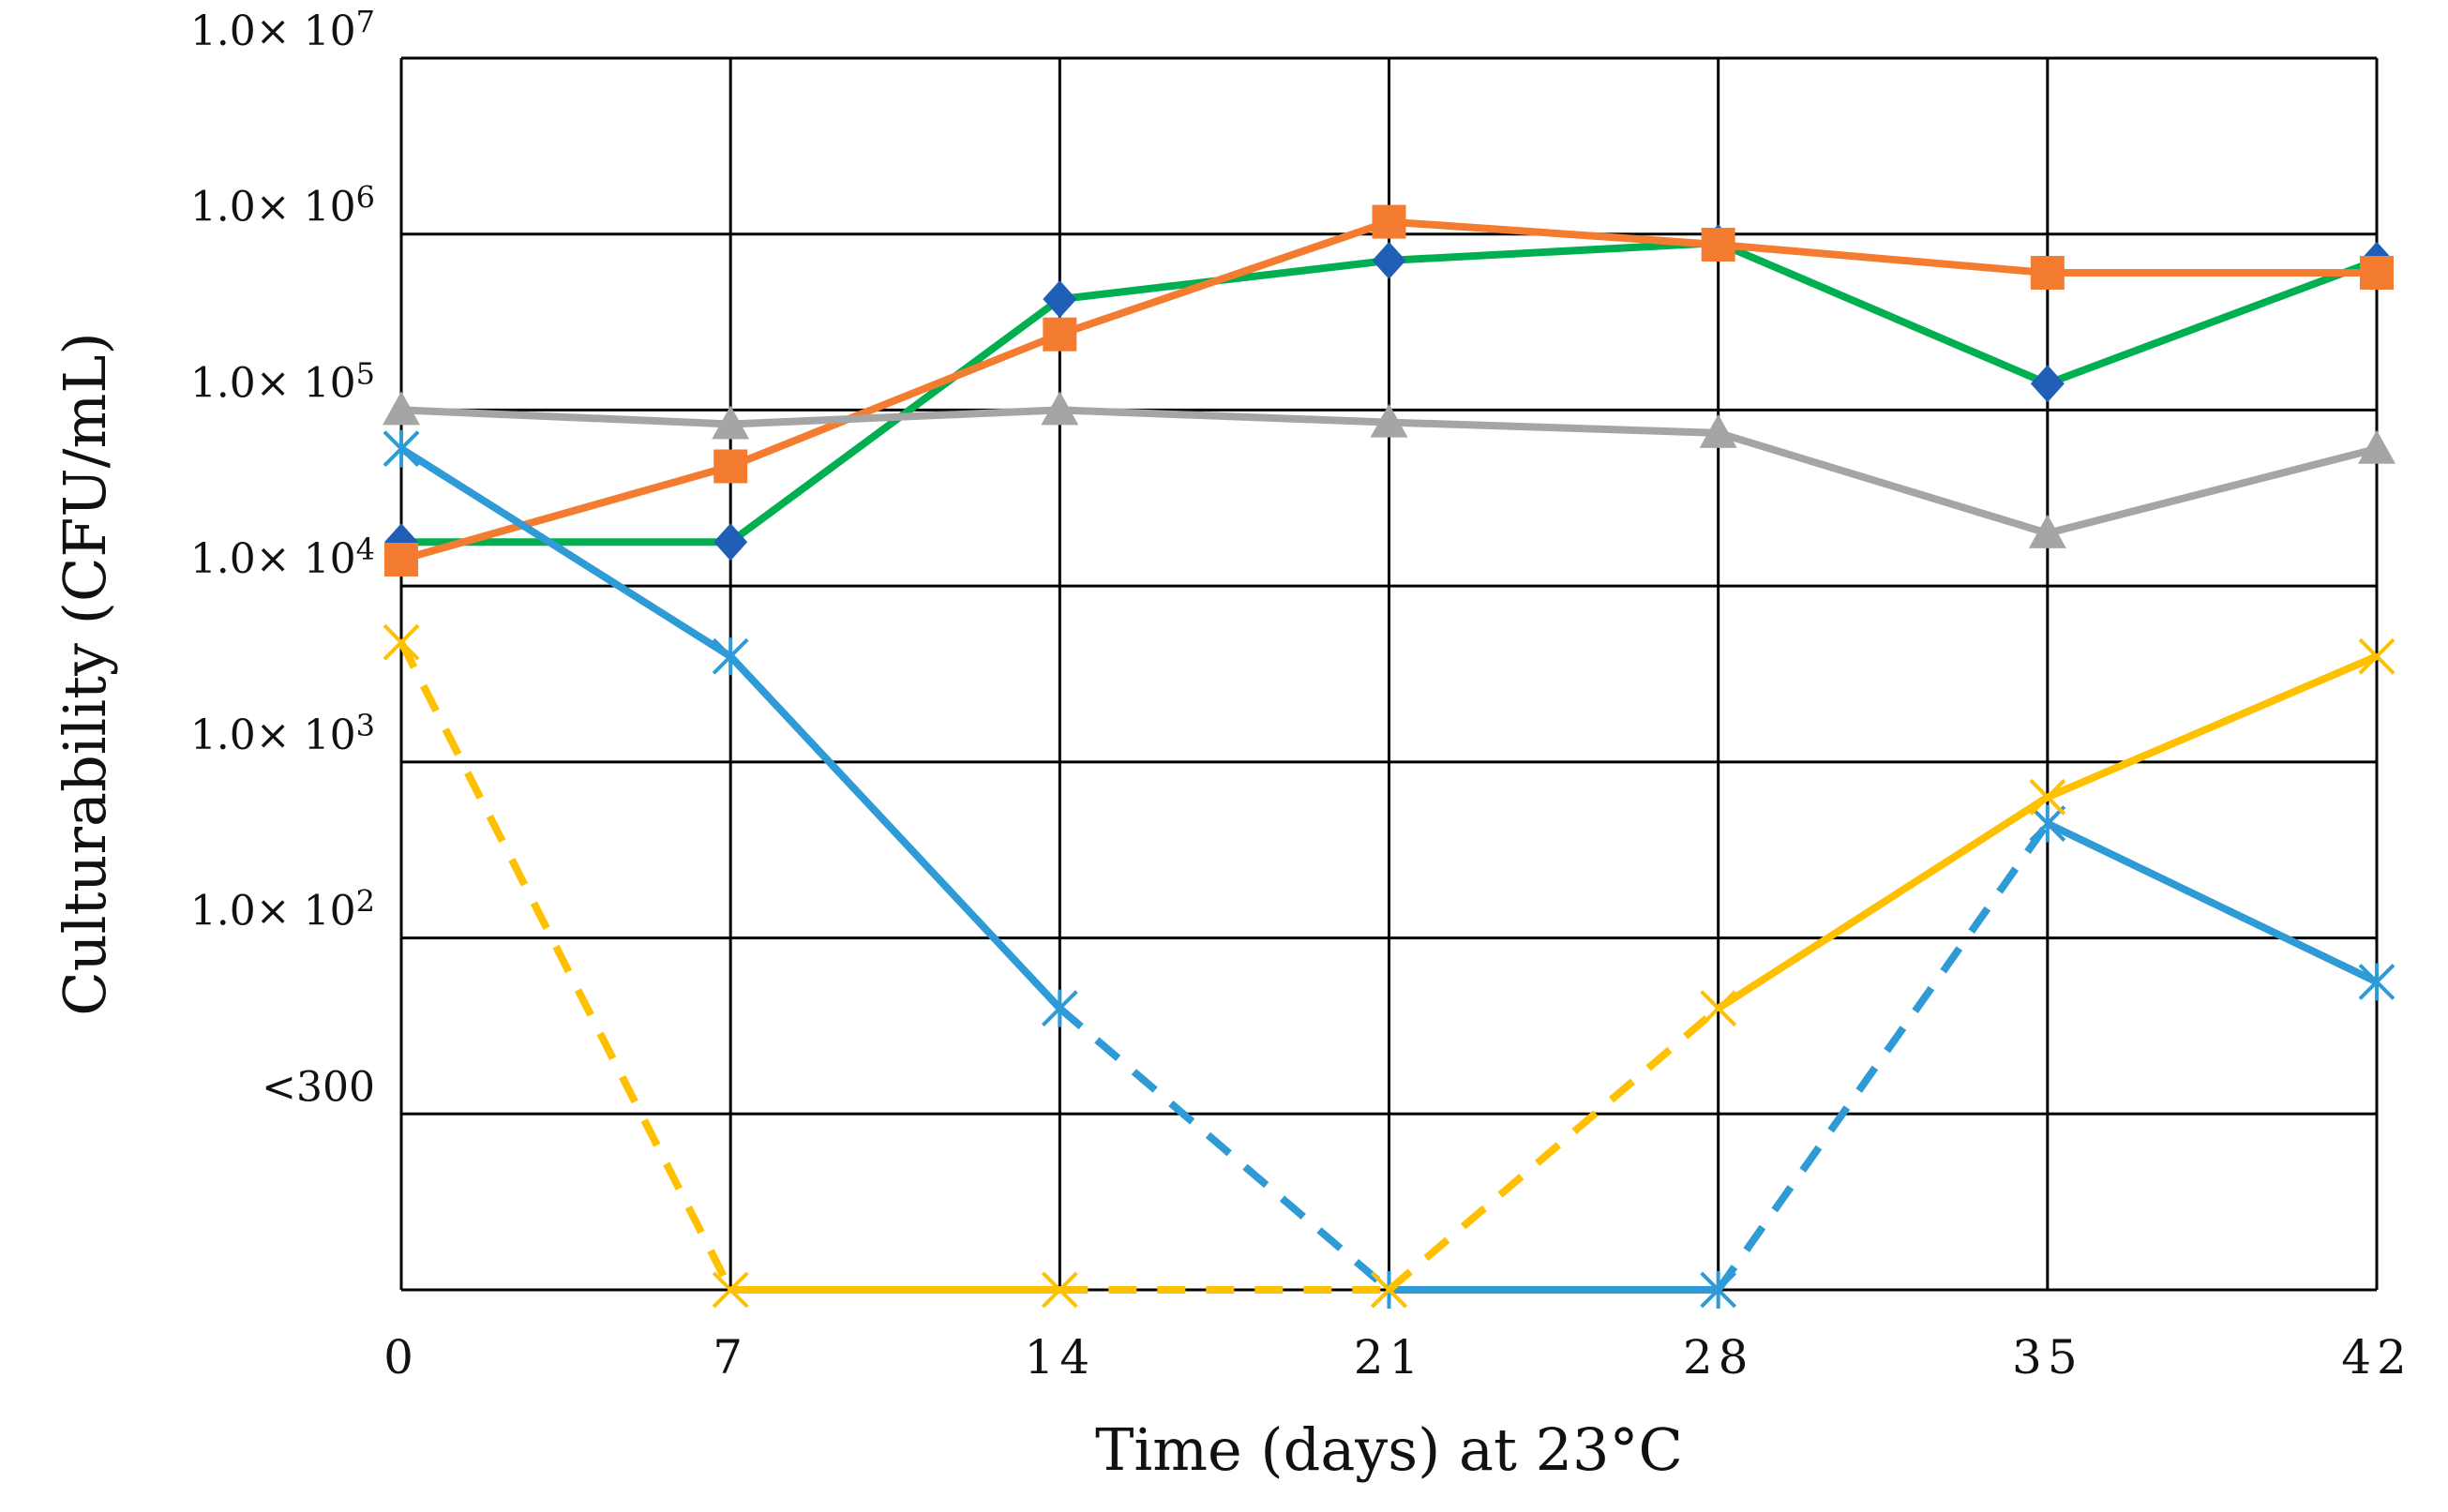 The width and height of the screenshot is (2448, 1512). I want to click on x-tick-label: 42, so click(2376, 1358).